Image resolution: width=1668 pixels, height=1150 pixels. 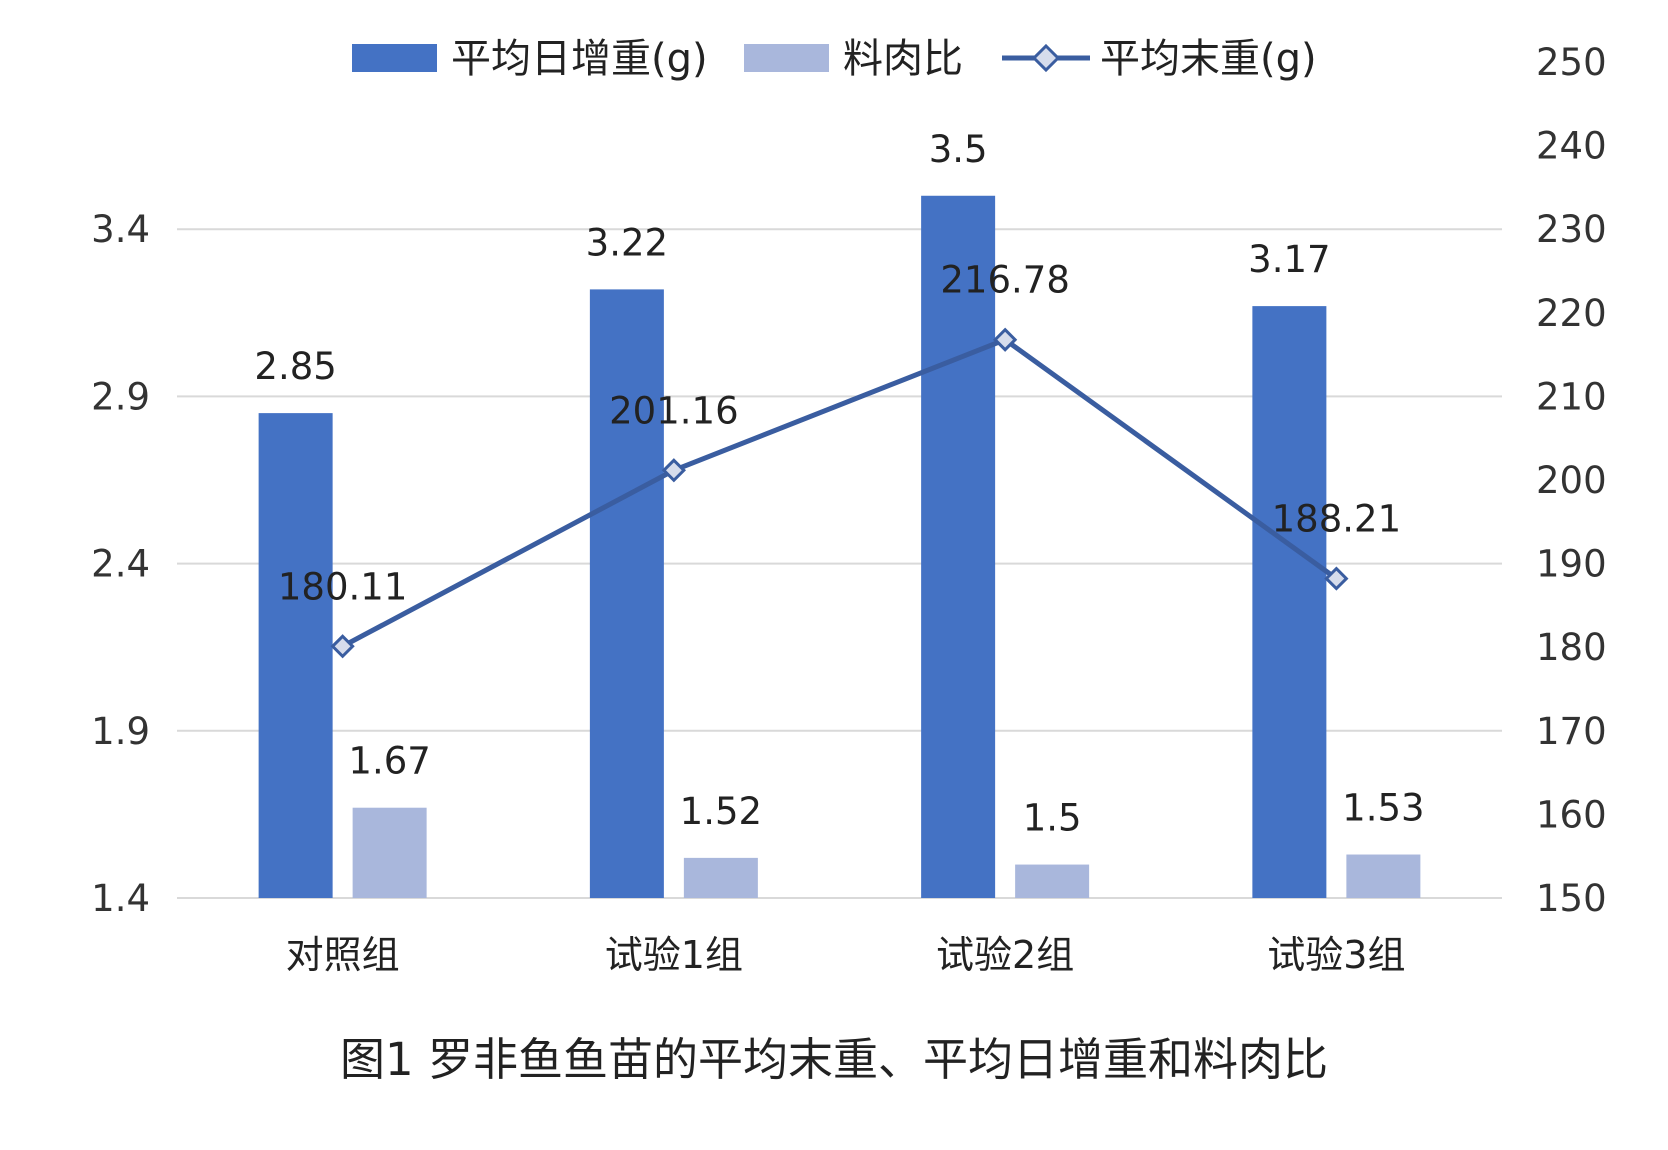 What do you see at coordinates (1052, 818) in the screenshot?
I see `data-label-feed-ratio: 1.5` at bounding box center [1052, 818].